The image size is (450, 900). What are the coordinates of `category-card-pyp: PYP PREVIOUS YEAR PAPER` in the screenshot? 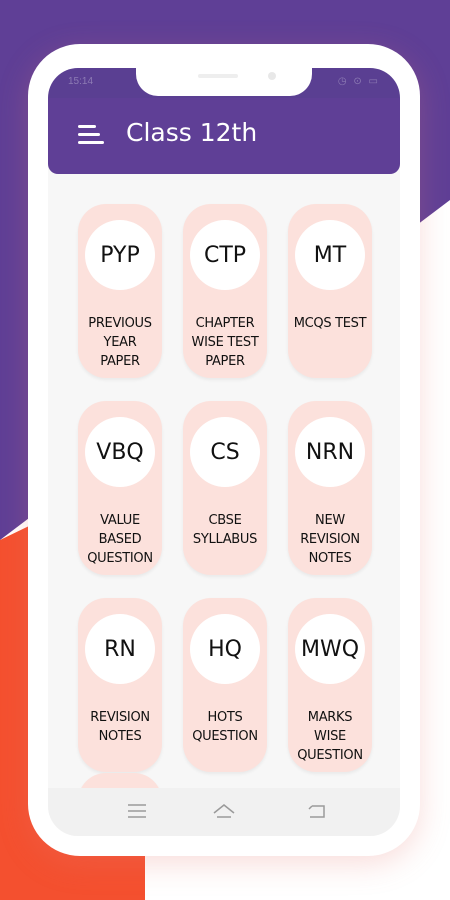 It's located at (120, 291).